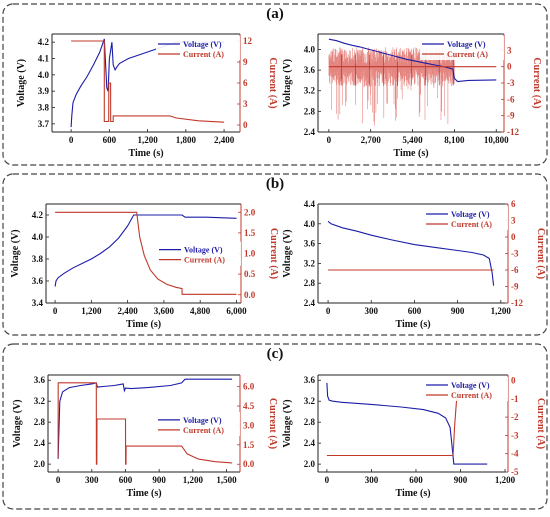 Image resolution: width=550 pixels, height=517 pixels. What do you see at coordinates (249, 387) in the screenshot?
I see `y-tick-label-right: 6.0` at bounding box center [249, 387].